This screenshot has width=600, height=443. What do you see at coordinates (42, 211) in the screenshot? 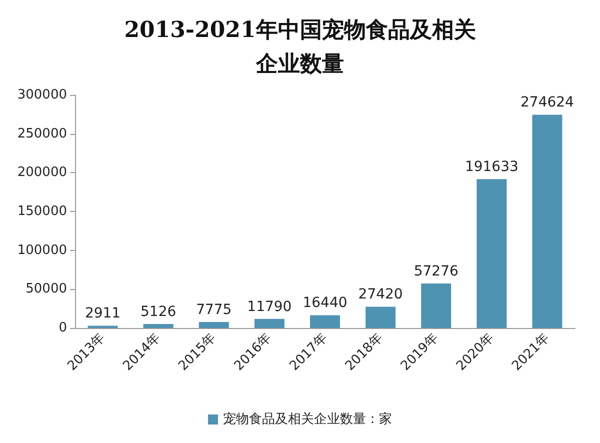
I see `y-tick-label: 150000` at bounding box center [42, 211].